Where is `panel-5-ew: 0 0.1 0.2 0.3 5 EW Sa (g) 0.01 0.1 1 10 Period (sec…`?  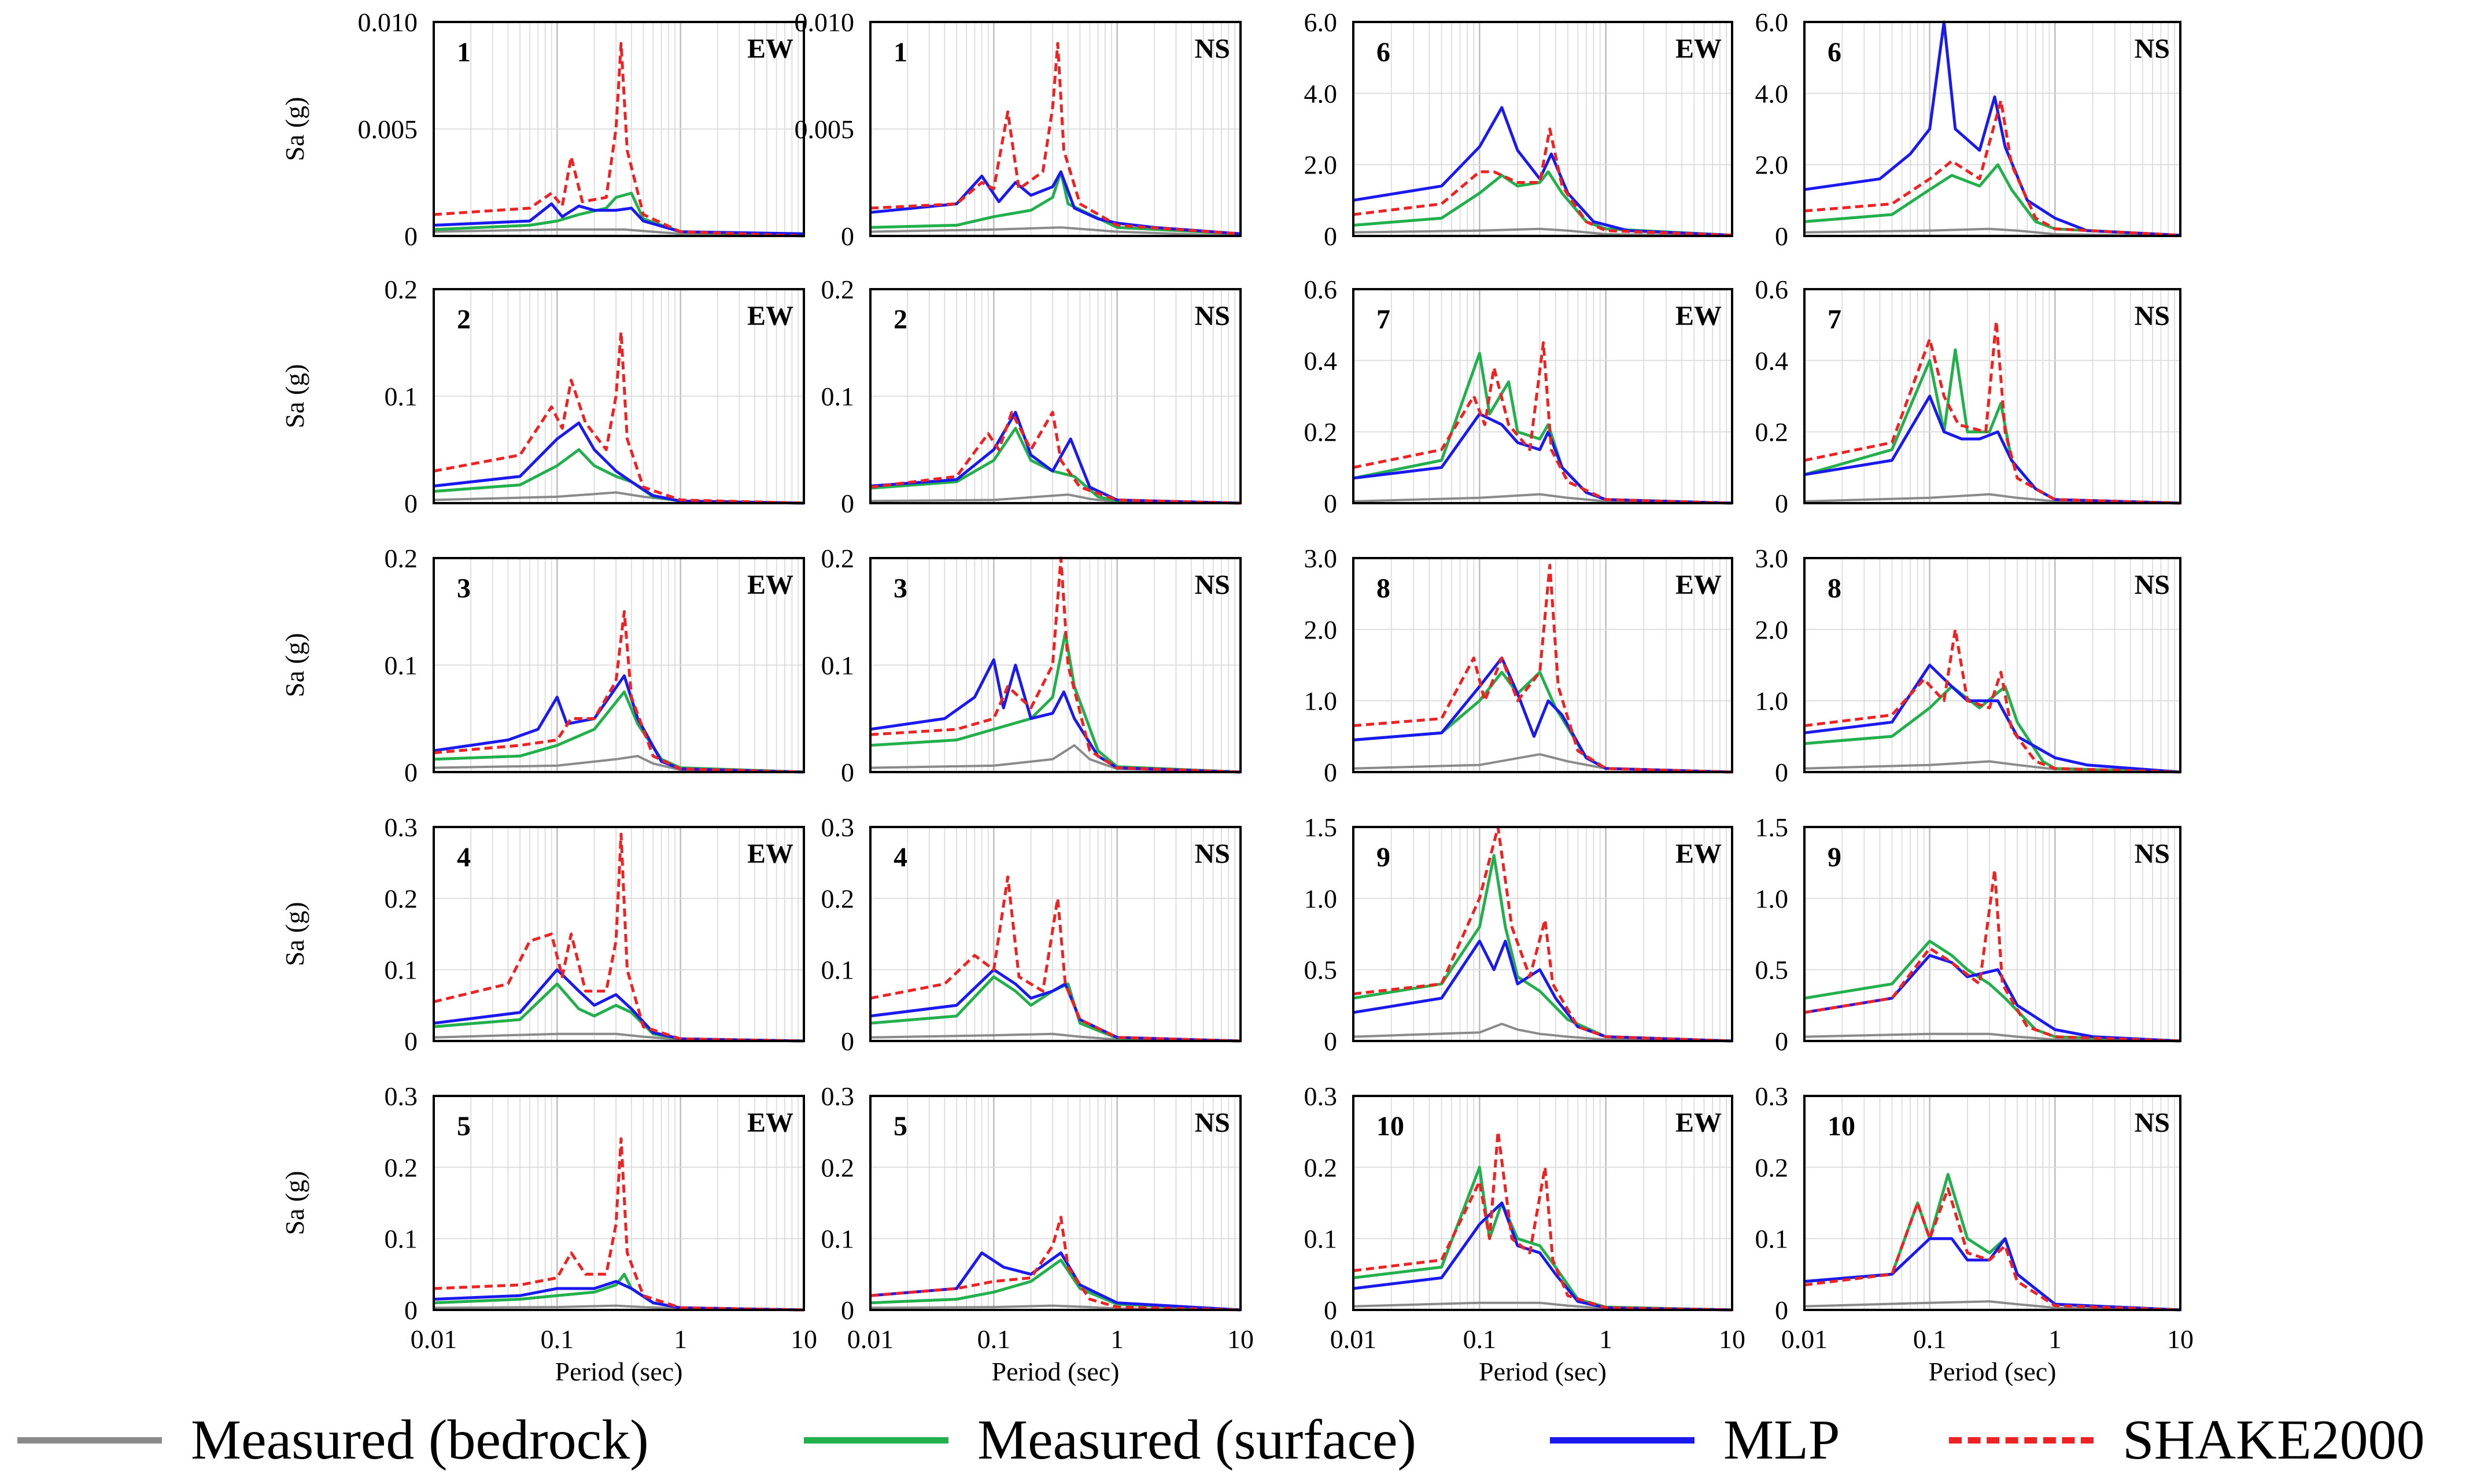
panel-5-ew: 0 0.1 0.2 0.3 5 EW Sa (g) 0.01 0.1 1 10 Period (sec… is located at coordinates (548, 1233).